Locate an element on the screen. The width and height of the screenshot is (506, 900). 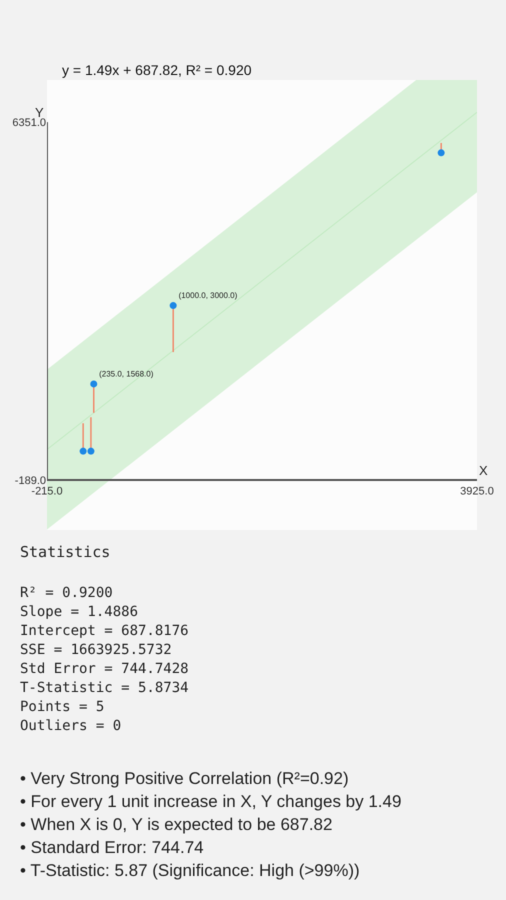
text: SSE = 1663925.5732 is located at coordinates (96, 650).